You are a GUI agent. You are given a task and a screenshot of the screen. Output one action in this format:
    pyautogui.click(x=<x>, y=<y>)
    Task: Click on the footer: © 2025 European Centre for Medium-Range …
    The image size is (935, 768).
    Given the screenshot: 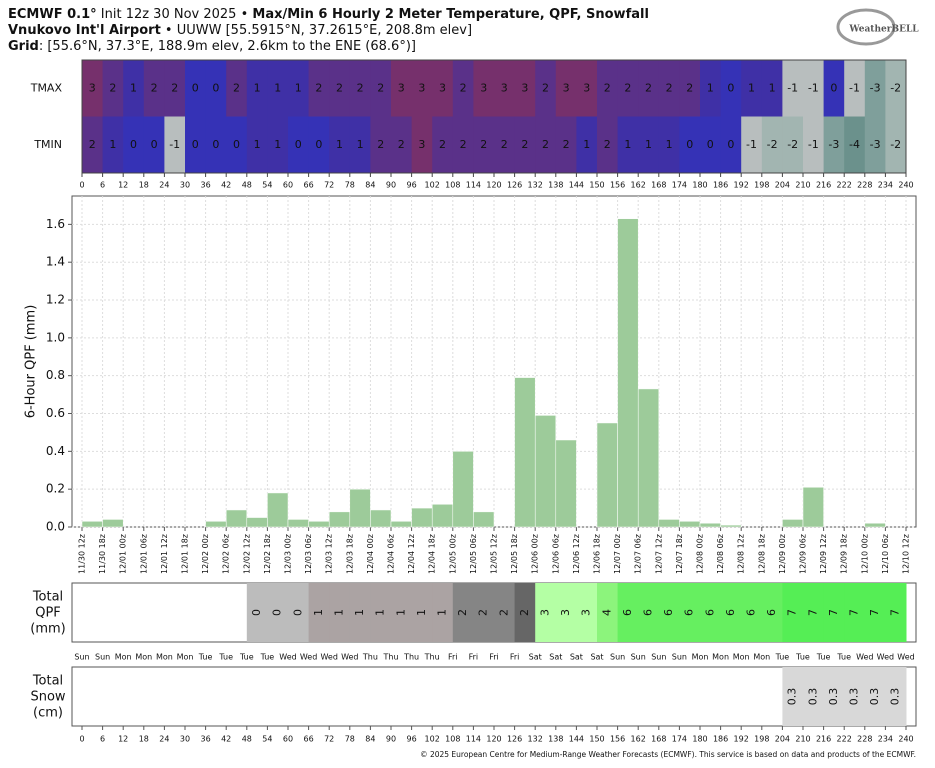 What is the action you would take?
    pyautogui.click(x=668, y=754)
    